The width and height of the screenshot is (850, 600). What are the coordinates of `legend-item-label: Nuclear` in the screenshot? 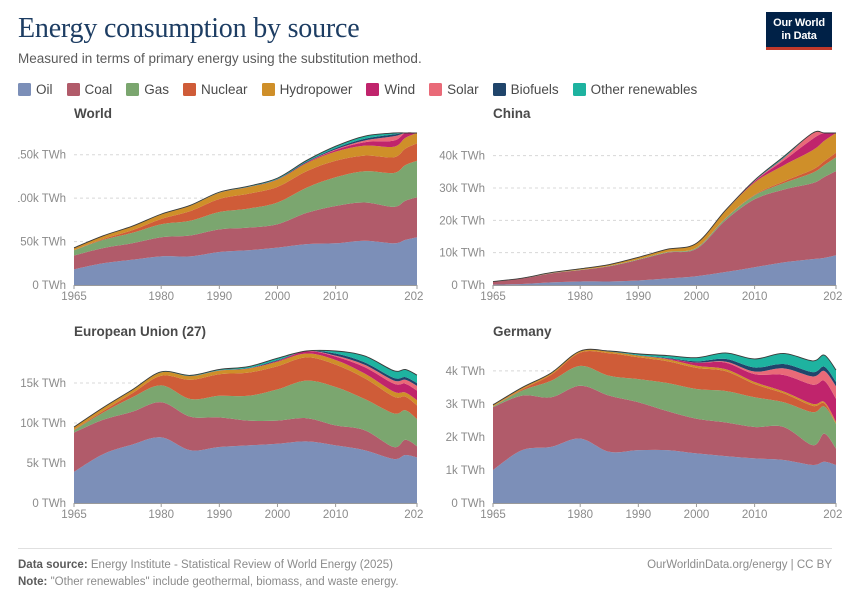 It's located at (224, 89).